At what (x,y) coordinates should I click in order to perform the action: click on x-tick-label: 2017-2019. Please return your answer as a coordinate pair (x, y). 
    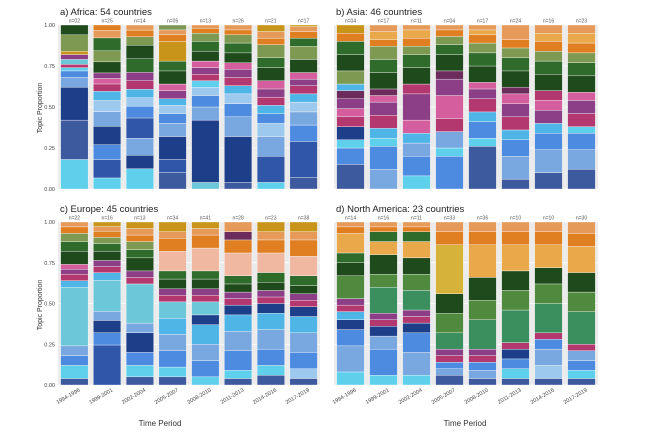
    Looking at the image, I should click on (298, 397).